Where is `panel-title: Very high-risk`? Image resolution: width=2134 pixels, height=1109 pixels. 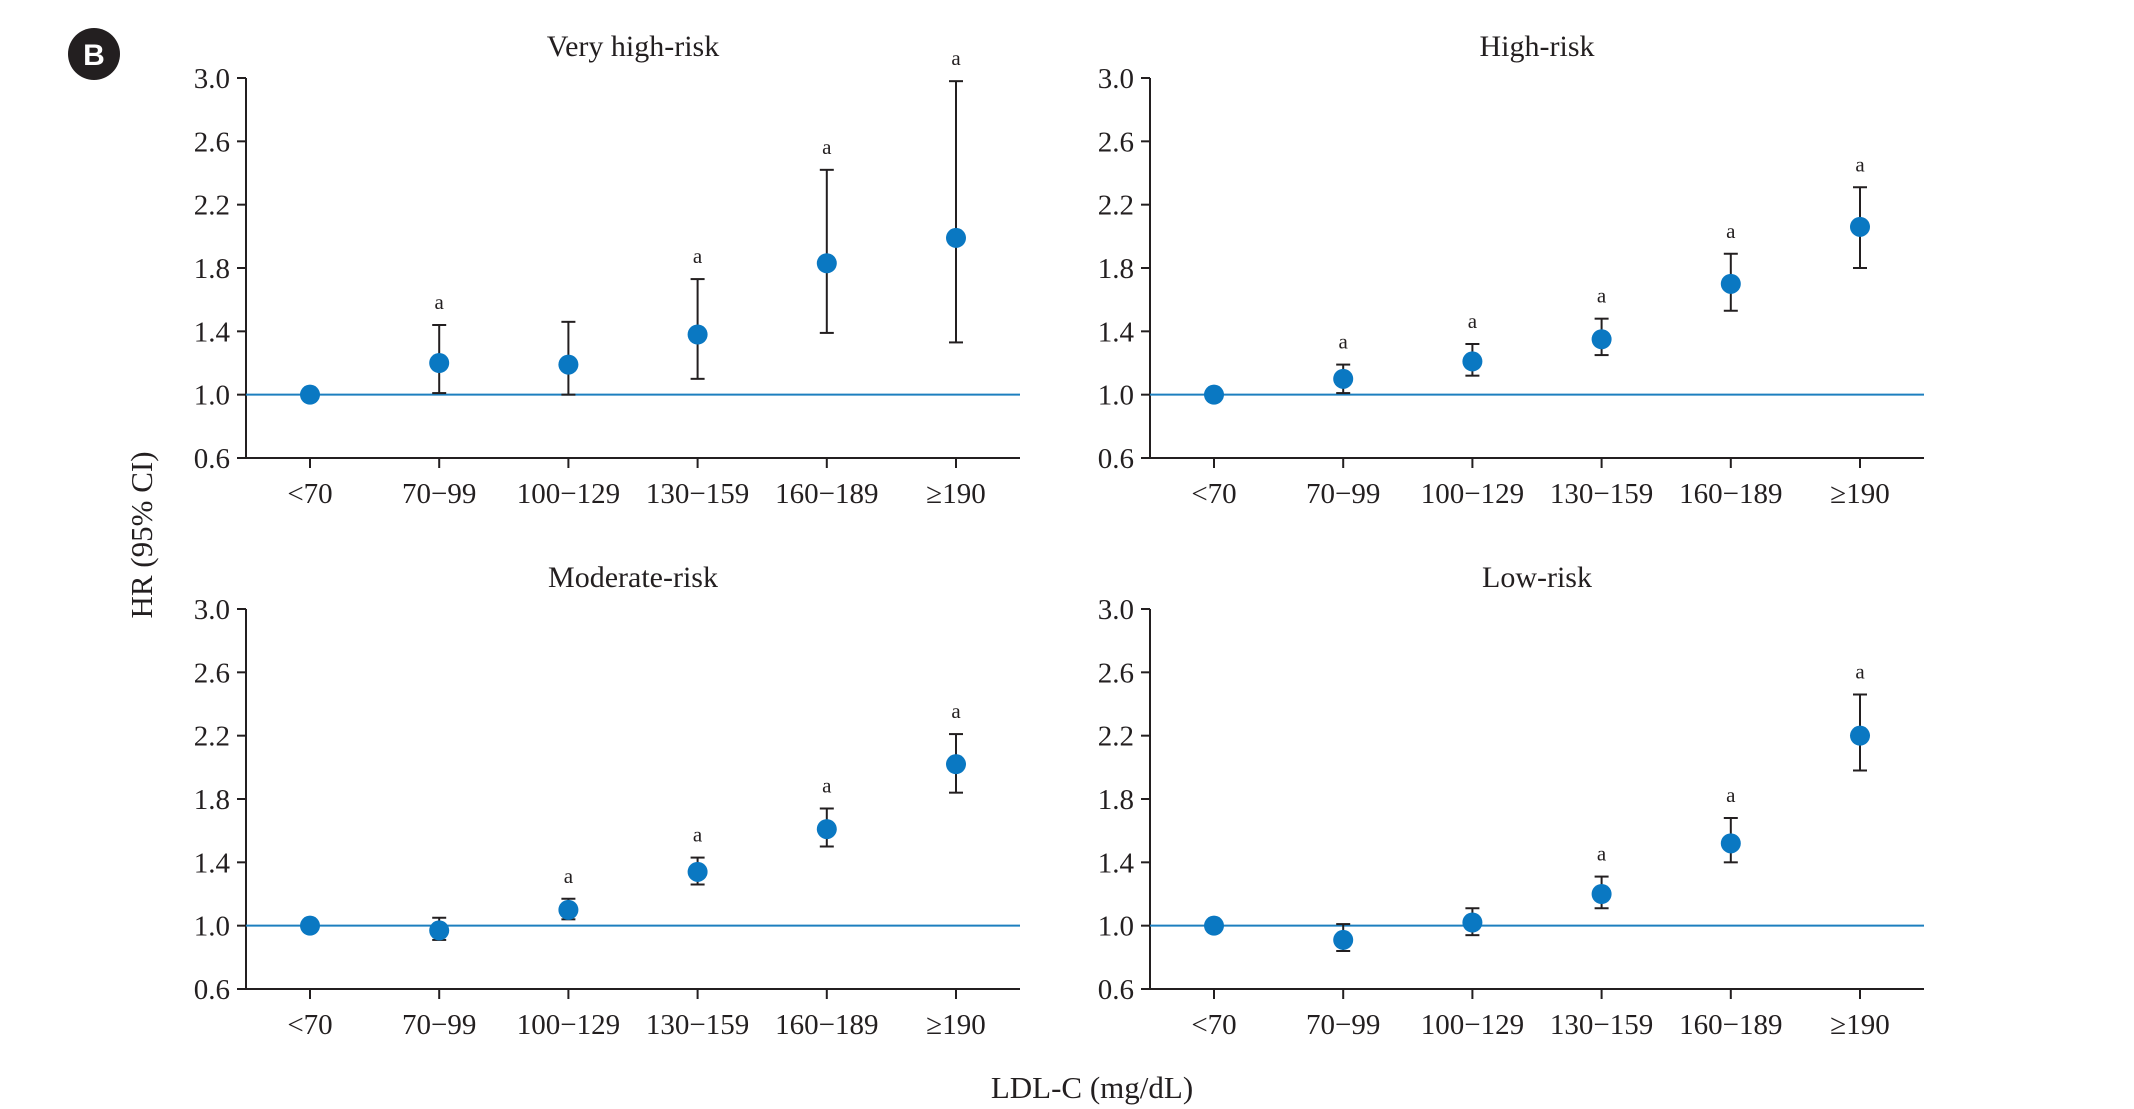 panel-title: Very high-risk is located at coordinates (633, 46).